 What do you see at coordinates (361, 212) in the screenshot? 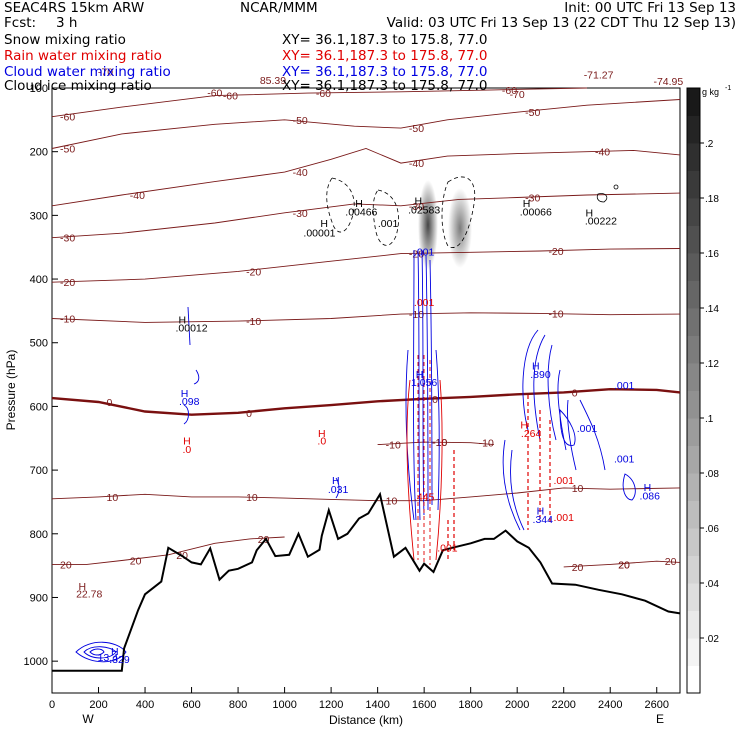
I see `contour-label: .00466` at bounding box center [361, 212].